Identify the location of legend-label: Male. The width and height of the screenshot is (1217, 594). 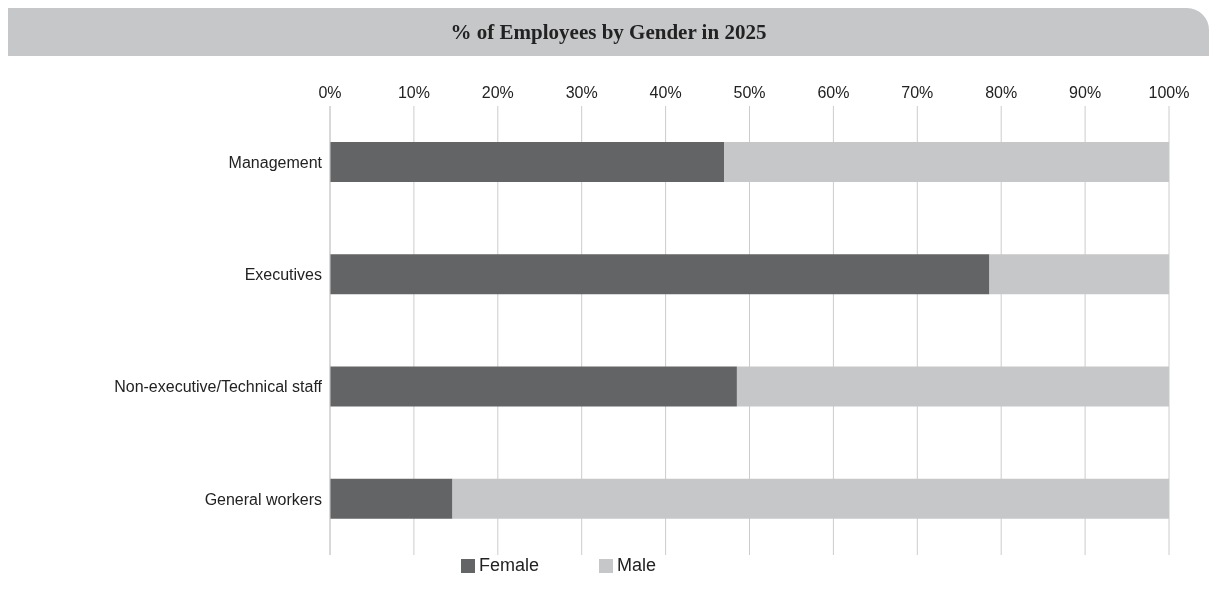
(637, 565).